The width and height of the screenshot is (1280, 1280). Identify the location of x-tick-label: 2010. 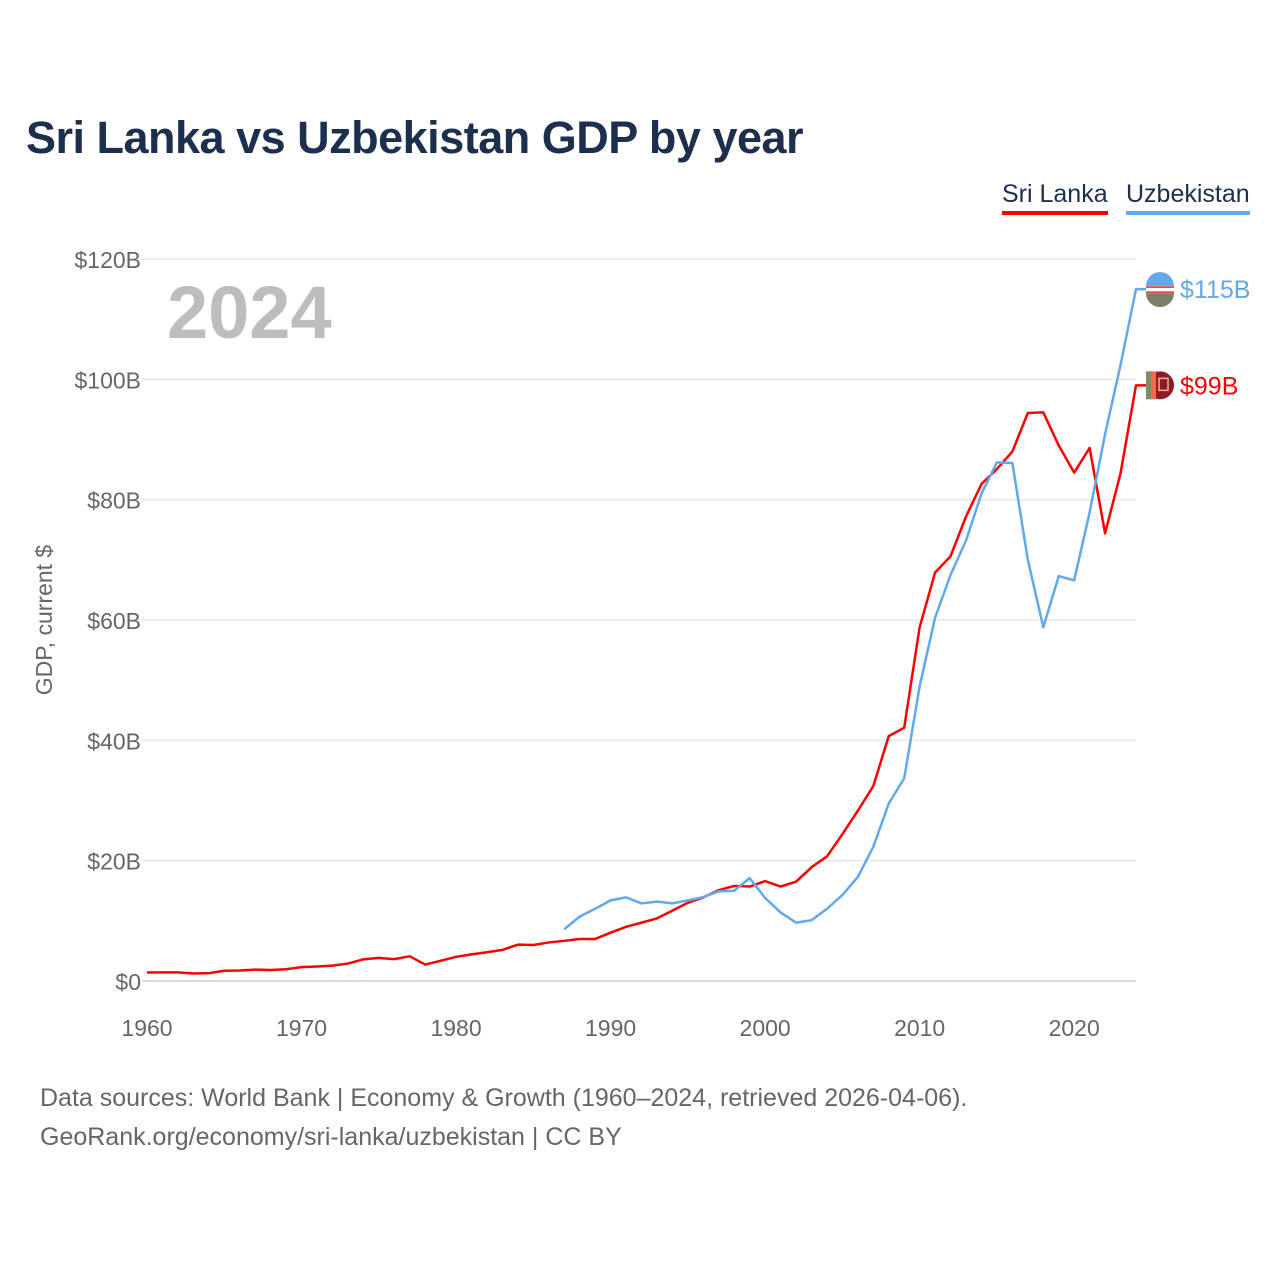
(919, 1028).